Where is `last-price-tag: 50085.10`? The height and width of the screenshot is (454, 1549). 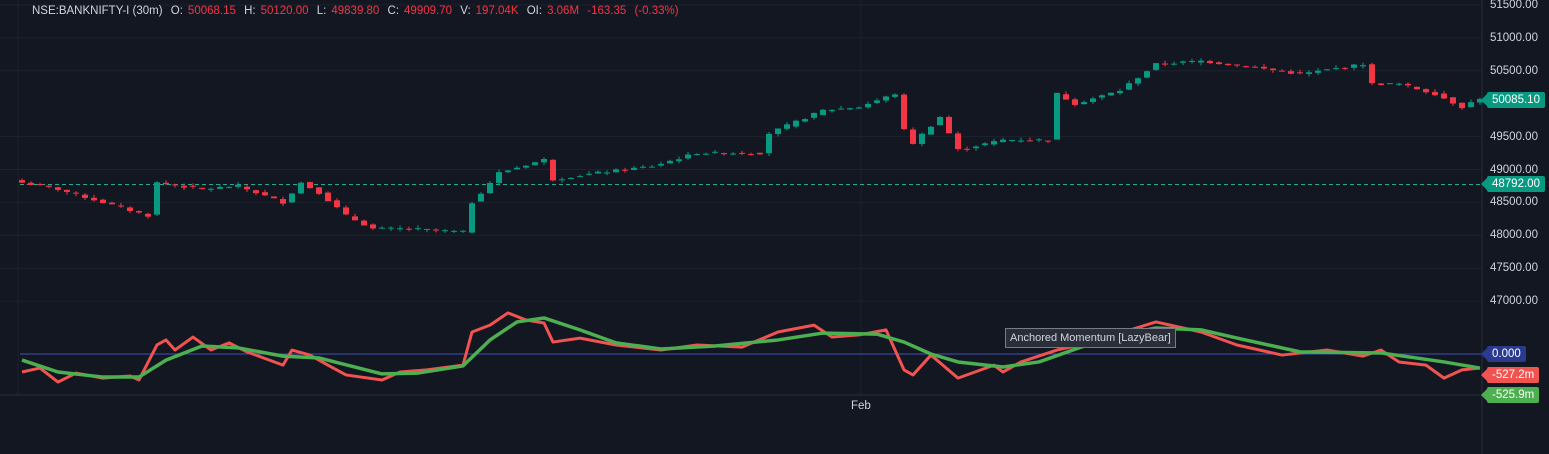
last-price-tag: 50085.10 is located at coordinates (1513, 100).